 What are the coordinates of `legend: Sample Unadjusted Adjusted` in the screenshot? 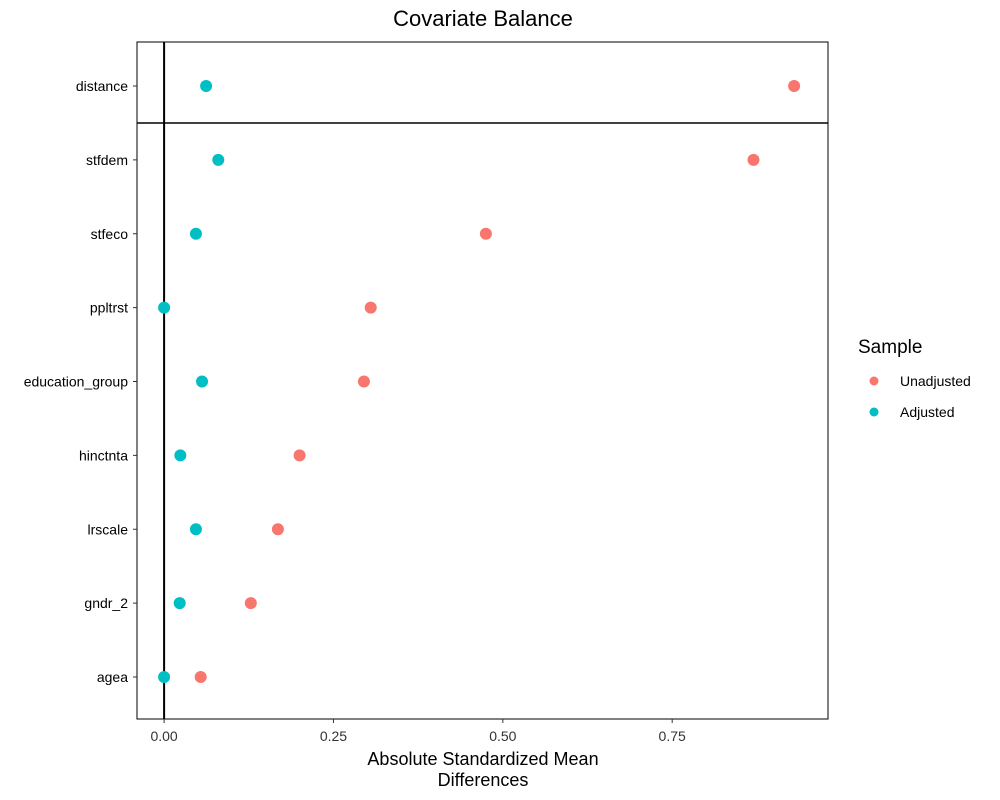 It's located at (914, 378).